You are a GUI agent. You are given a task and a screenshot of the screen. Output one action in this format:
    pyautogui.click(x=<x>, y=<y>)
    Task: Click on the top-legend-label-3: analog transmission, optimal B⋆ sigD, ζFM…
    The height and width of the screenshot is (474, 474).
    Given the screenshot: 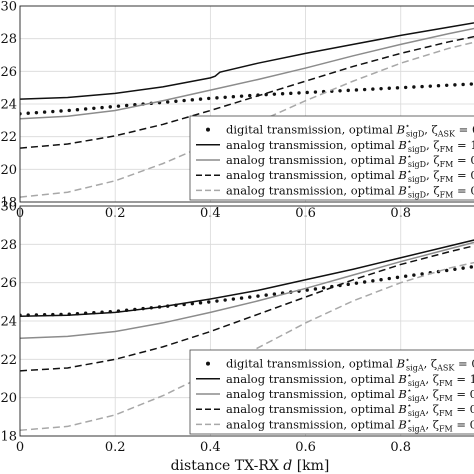 What is the action you would take?
    pyautogui.click(x=350, y=175)
    